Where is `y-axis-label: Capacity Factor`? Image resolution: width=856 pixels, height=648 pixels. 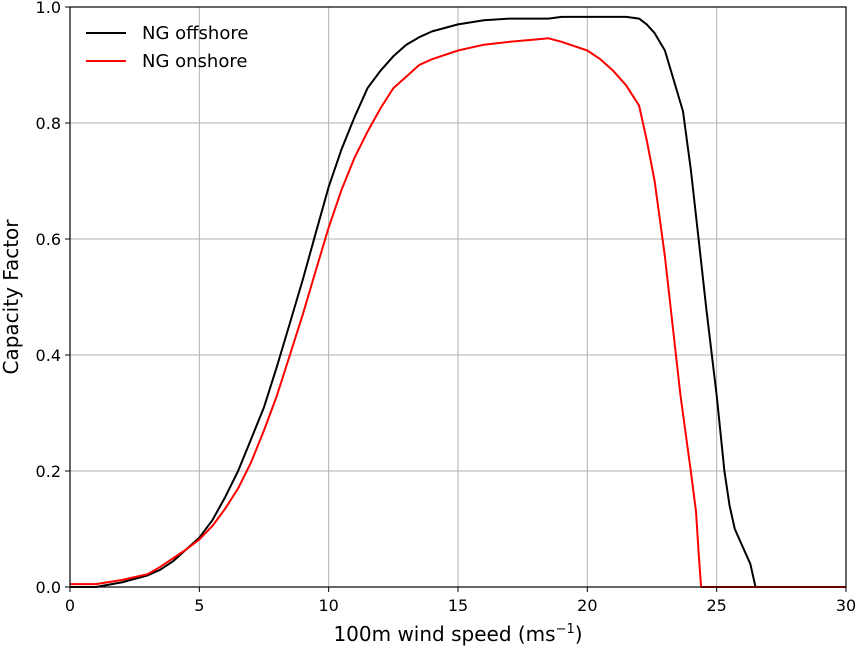 y-axis-label: Capacity Factor is located at coordinates (11, 297).